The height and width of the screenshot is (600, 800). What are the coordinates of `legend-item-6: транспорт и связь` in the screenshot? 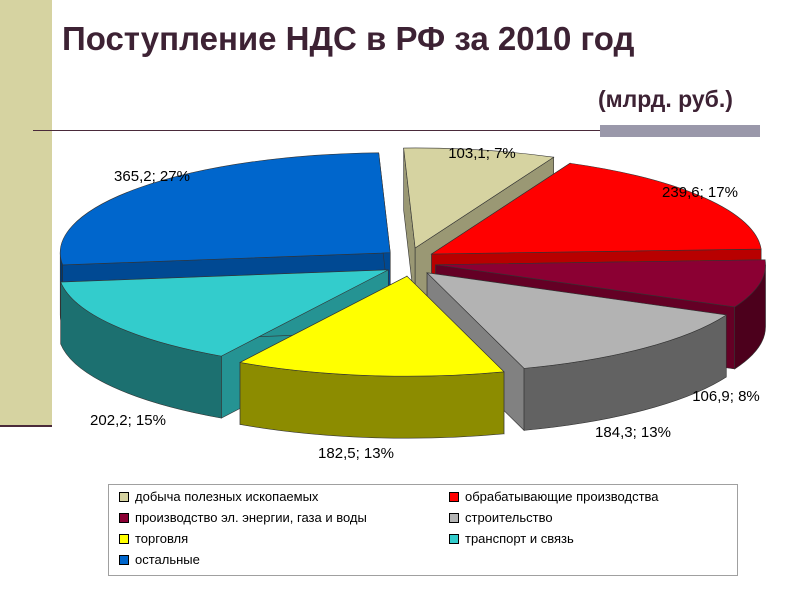 It's located at (511, 538).